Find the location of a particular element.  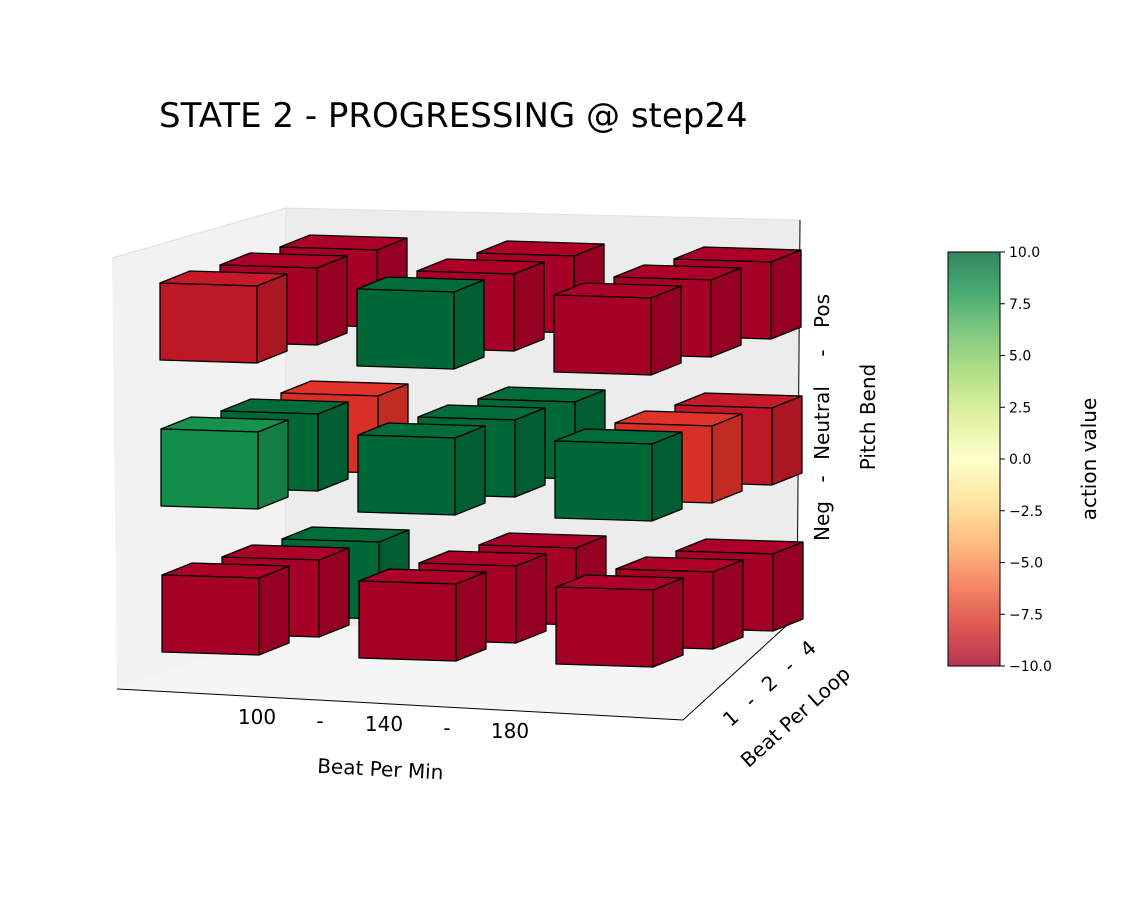

cube-100-1-pos is located at coordinates (223, 317).